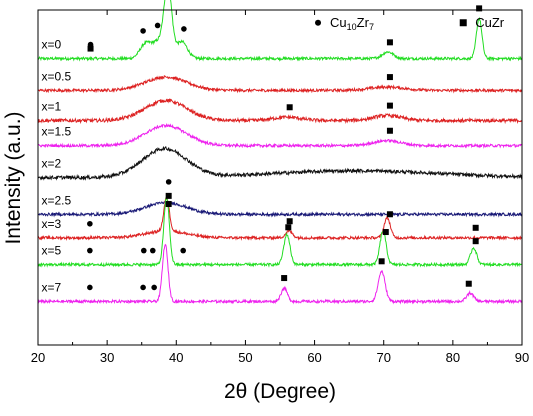 The width and height of the screenshot is (533, 416). I want to click on series-label-x=2: x=2, so click(51, 163).